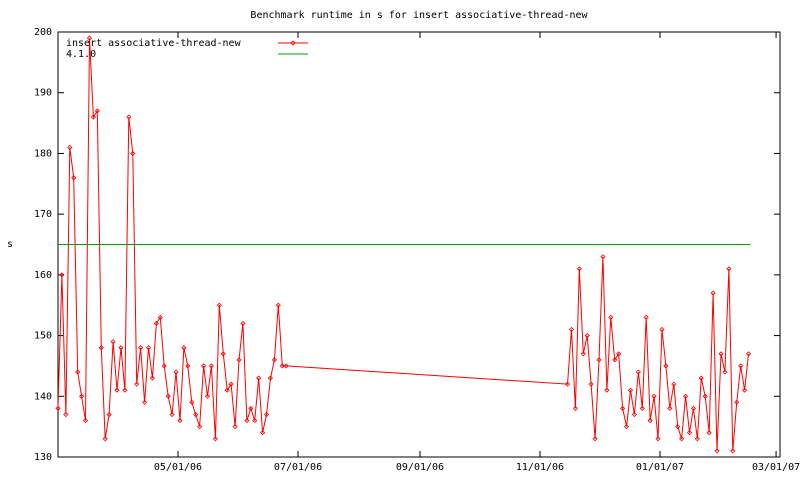 The image size is (800, 480). I want to click on y-tick-label: 180, so click(43, 153).